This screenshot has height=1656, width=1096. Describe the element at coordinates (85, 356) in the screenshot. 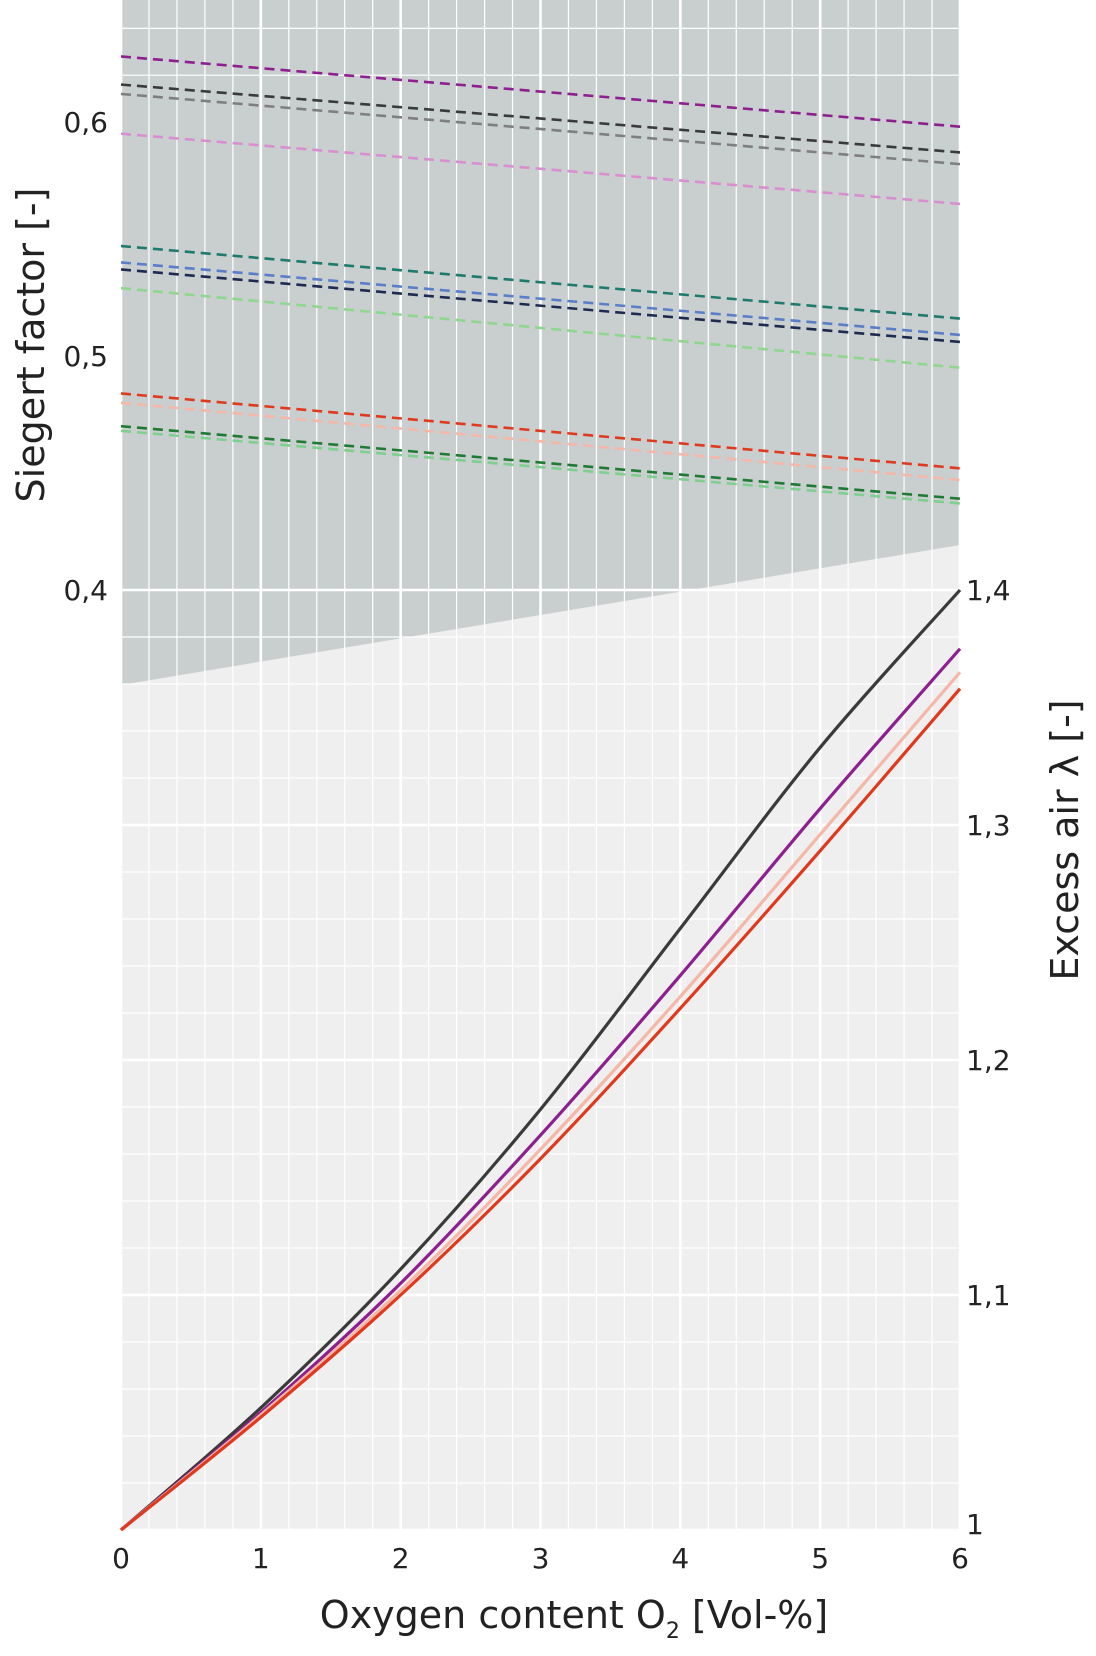

I see `y-left-tick-label: 0,5` at that location.